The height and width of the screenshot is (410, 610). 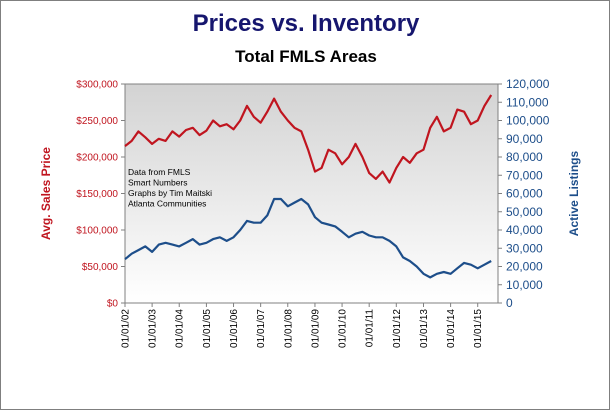 I want to click on price-series-line, so click(x=308, y=139).